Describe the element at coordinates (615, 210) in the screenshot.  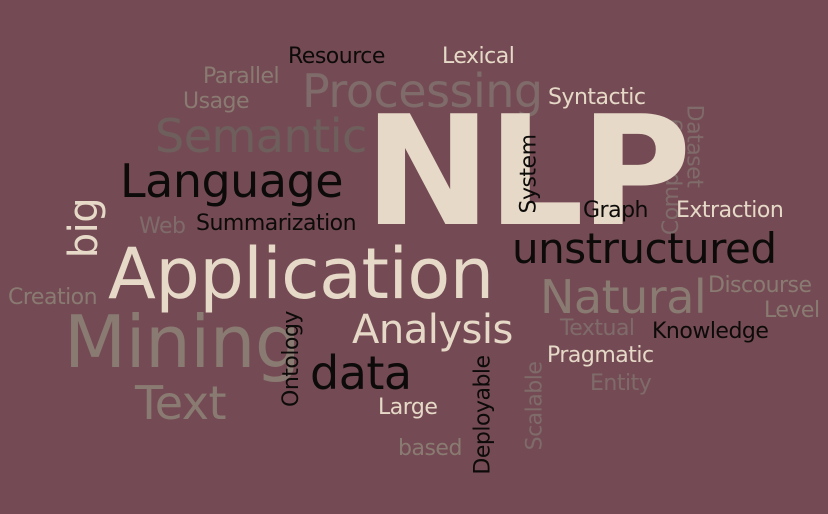
I see `word-graph: Graph` at that location.